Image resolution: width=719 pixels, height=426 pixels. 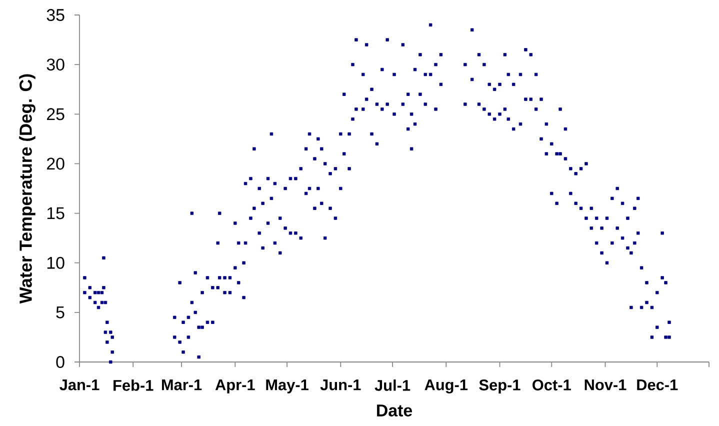 What do you see at coordinates (55, 213) in the screenshot?
I see `y-tick-label: 15` at bounding box center [55, 213].